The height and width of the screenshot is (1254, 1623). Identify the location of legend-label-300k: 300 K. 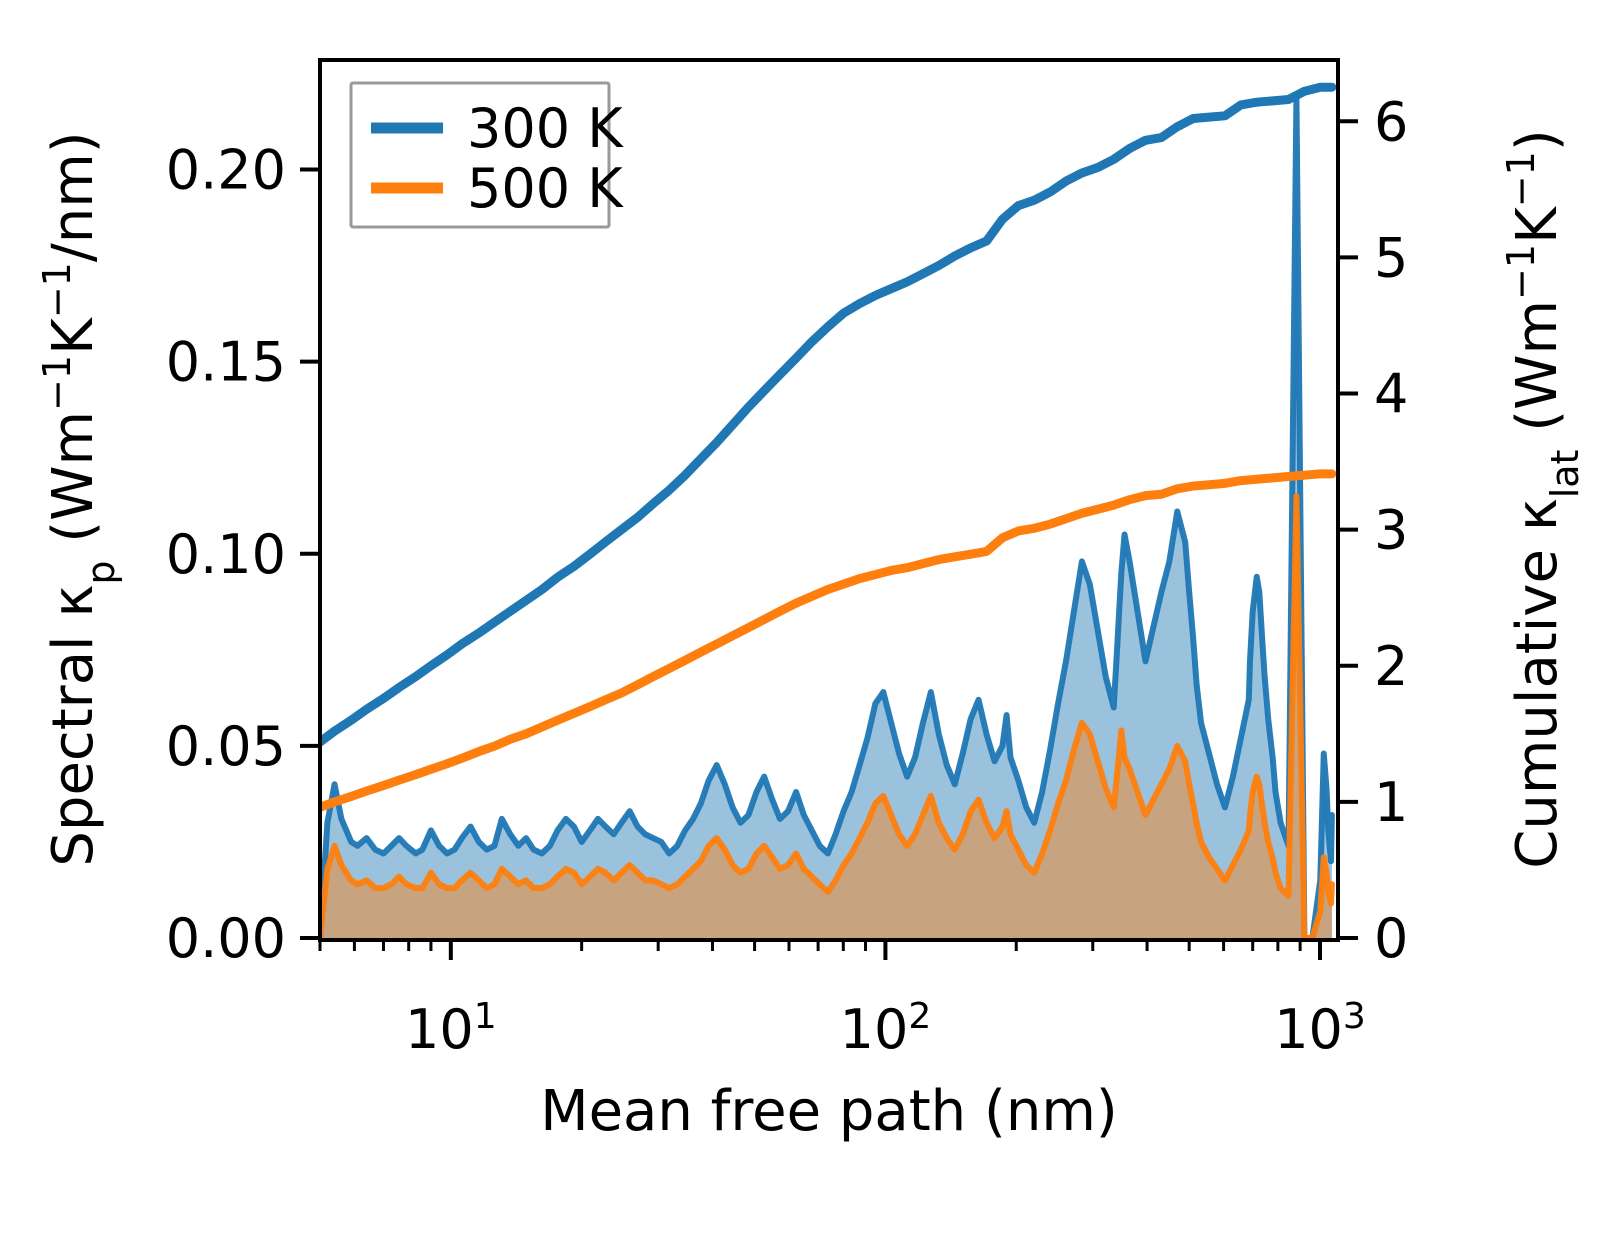
(545, 128).